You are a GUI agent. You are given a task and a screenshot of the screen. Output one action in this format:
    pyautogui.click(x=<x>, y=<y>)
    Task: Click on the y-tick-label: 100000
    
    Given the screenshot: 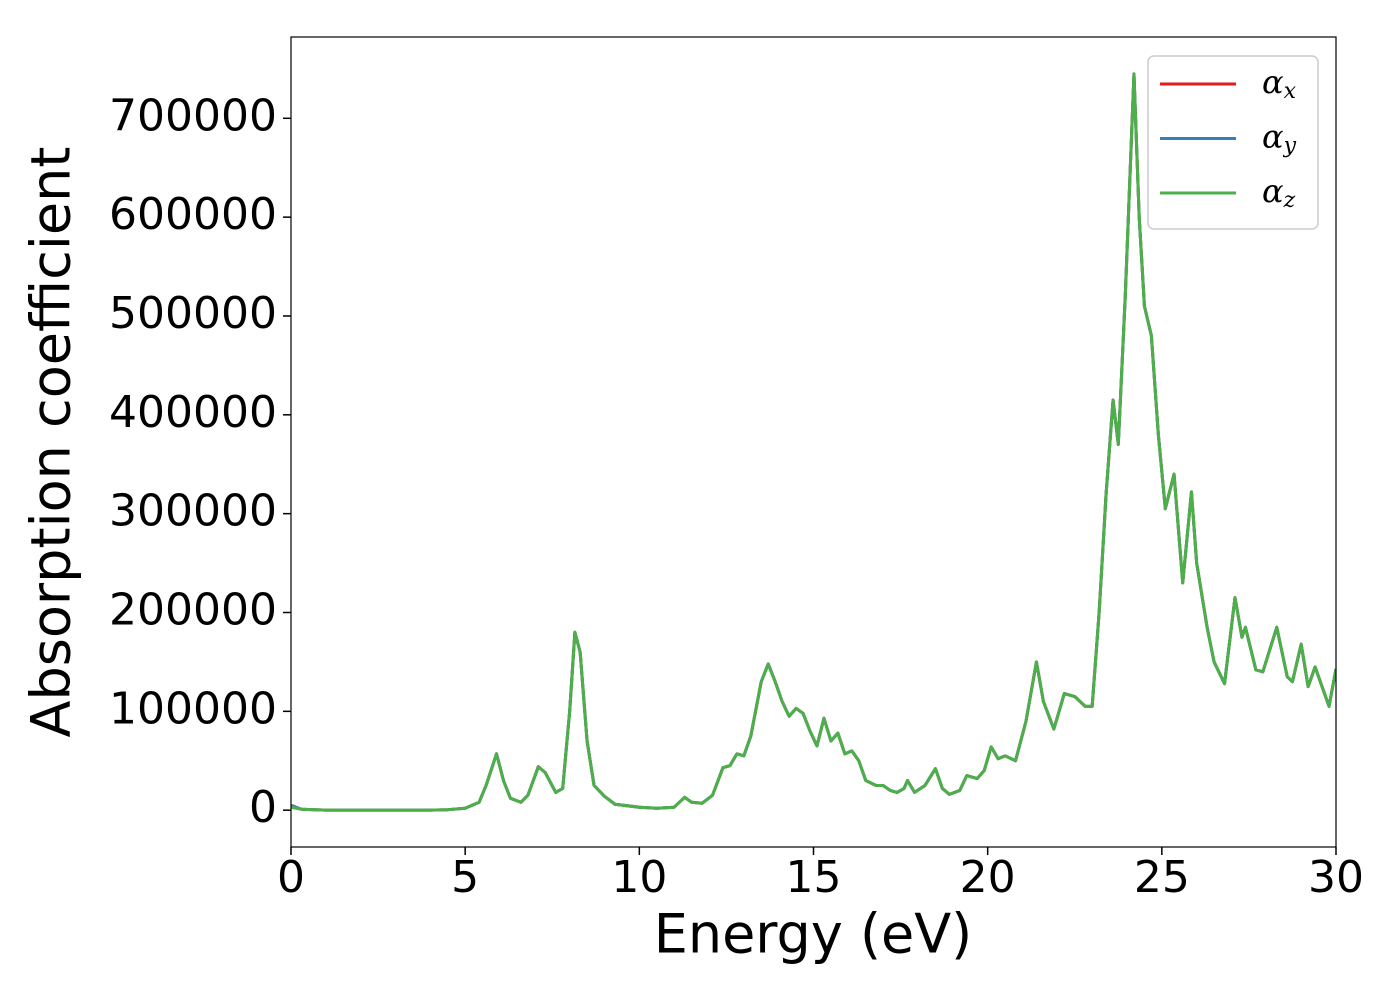 What is the action you would take?
    pyautogui.click(x=193, y=708)
    